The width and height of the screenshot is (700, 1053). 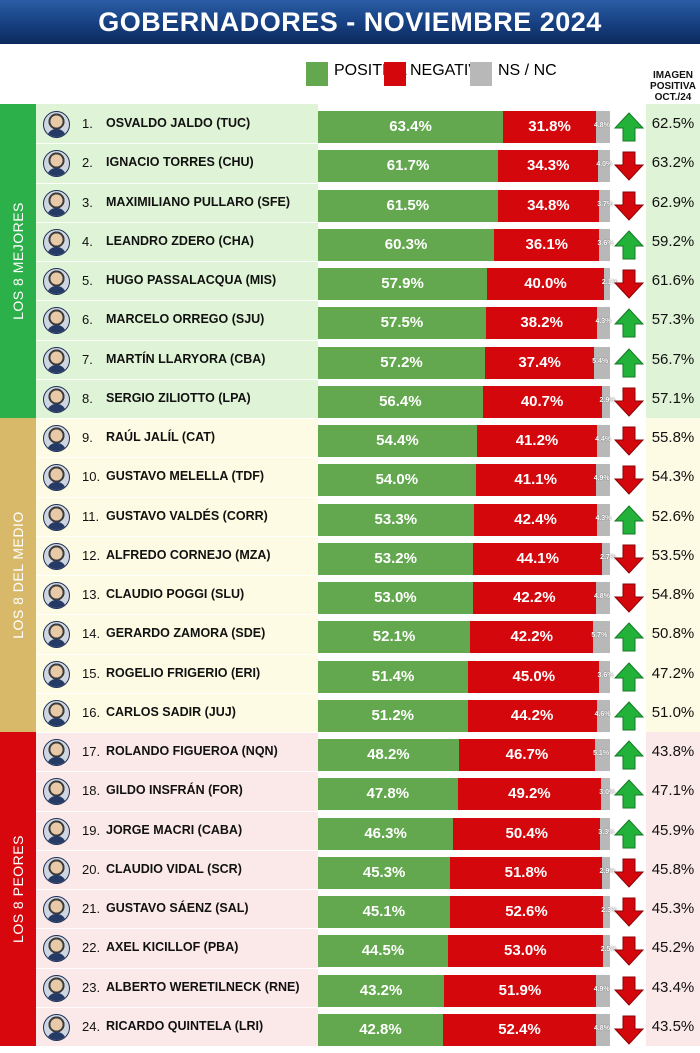 I want to click on rank-number: 21., so click(x=91, y=908).